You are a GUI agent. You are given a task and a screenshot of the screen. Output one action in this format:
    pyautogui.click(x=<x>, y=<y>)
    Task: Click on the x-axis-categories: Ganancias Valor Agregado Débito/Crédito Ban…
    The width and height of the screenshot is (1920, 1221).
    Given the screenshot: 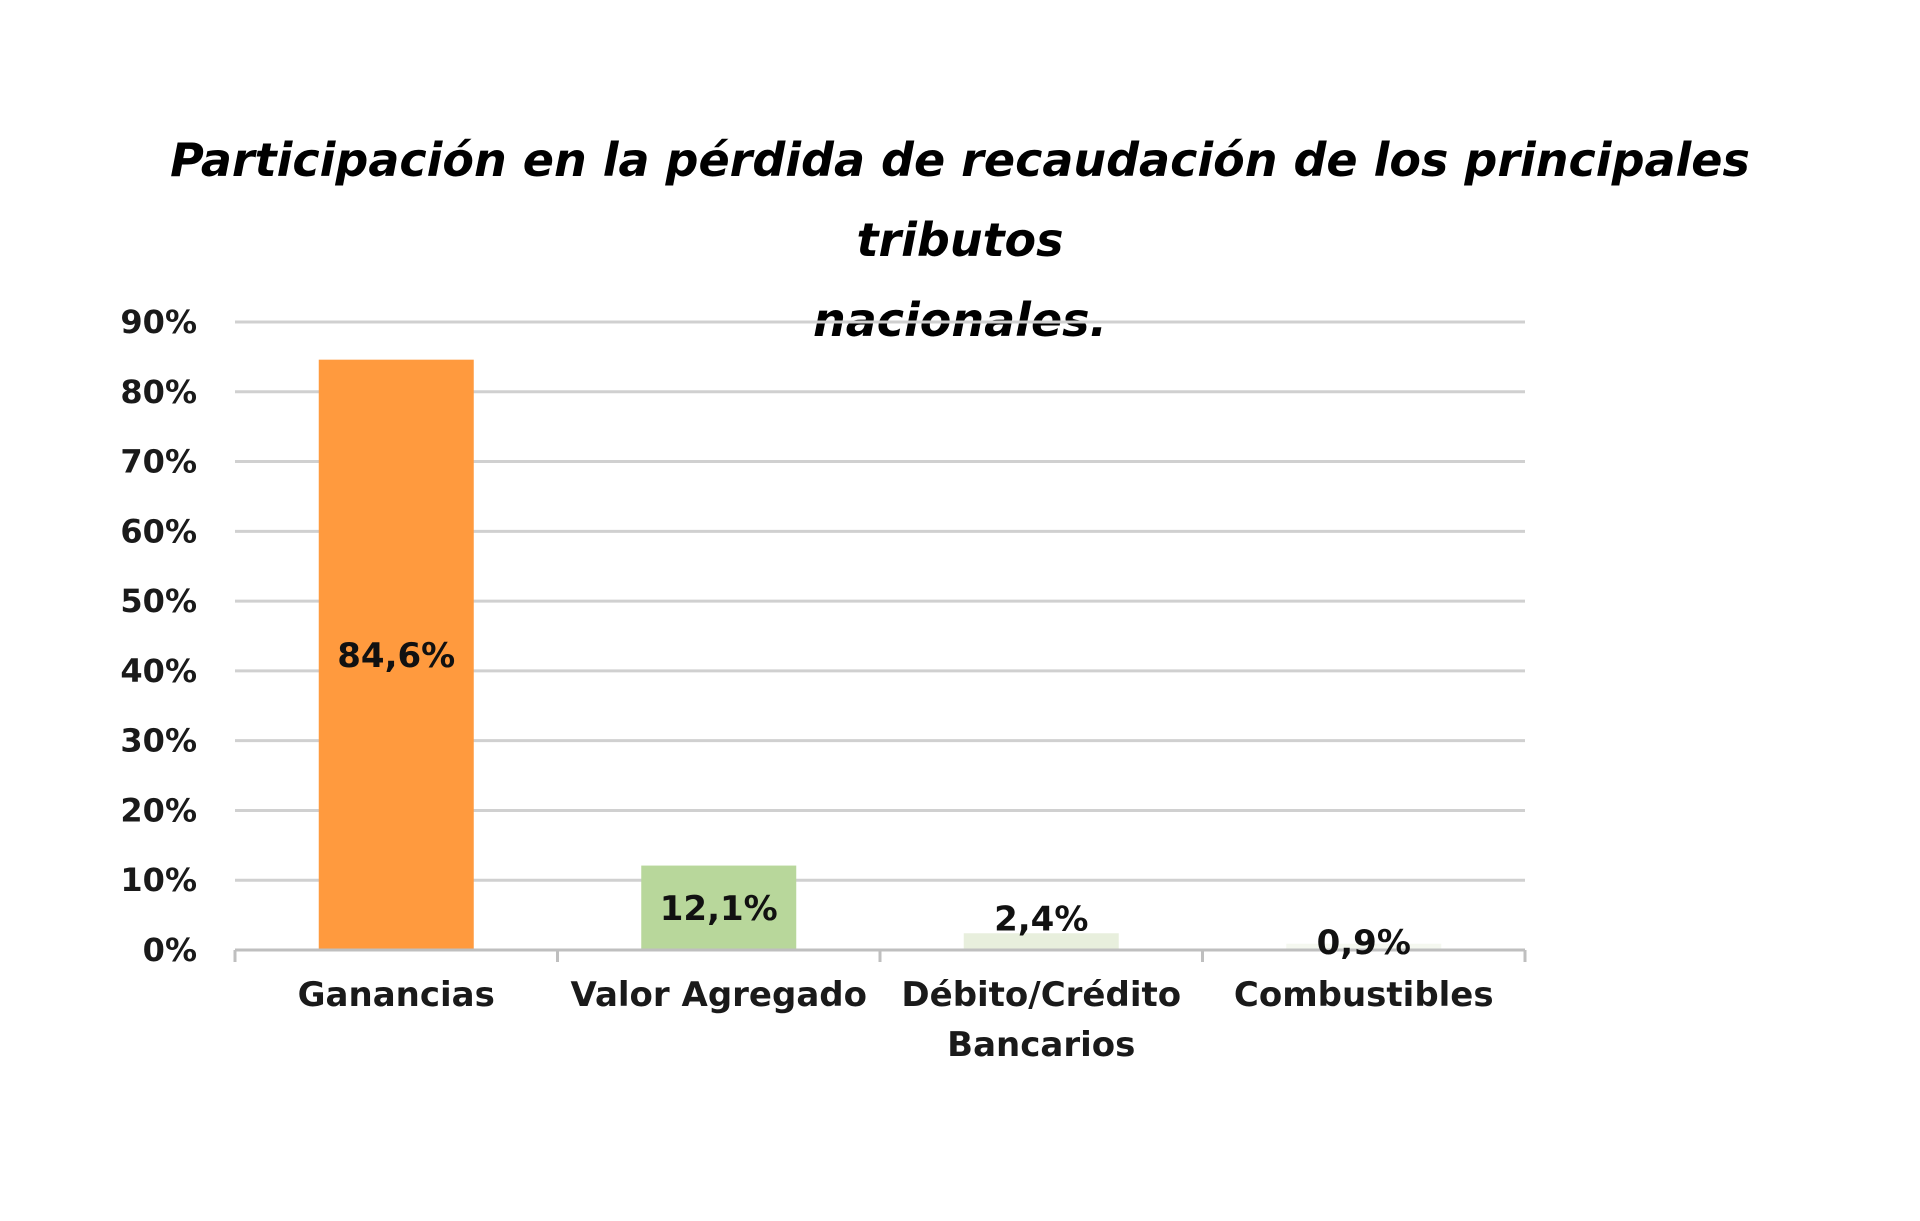 What is the action you would take?
    pyautogui.click(x=896, y=1020)
    